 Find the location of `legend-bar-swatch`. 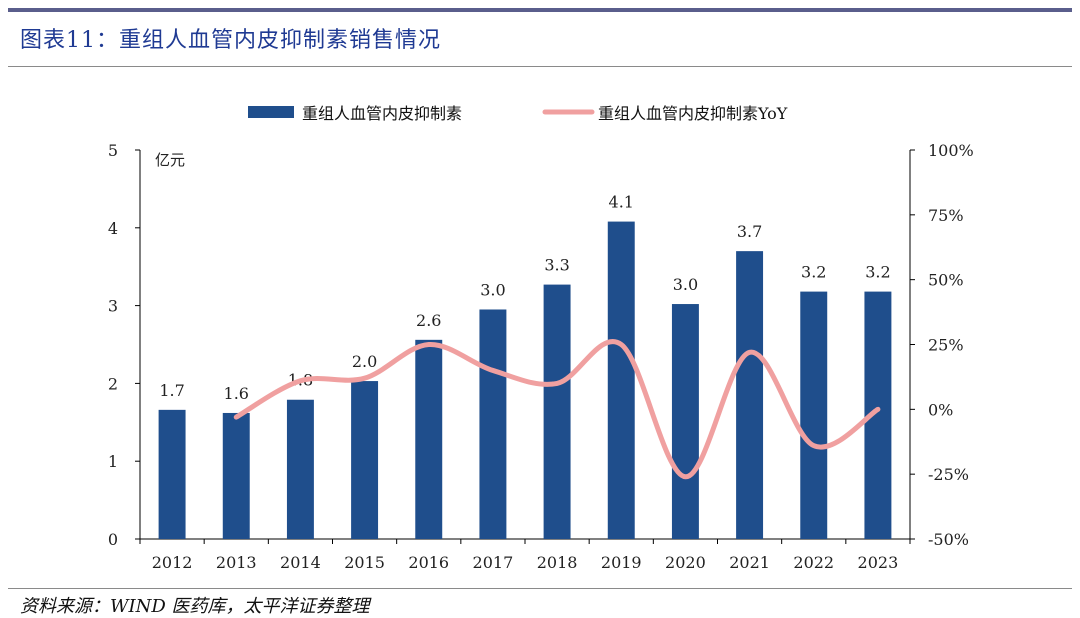

legend-bar-swatch is located at coordinates (271, 112).